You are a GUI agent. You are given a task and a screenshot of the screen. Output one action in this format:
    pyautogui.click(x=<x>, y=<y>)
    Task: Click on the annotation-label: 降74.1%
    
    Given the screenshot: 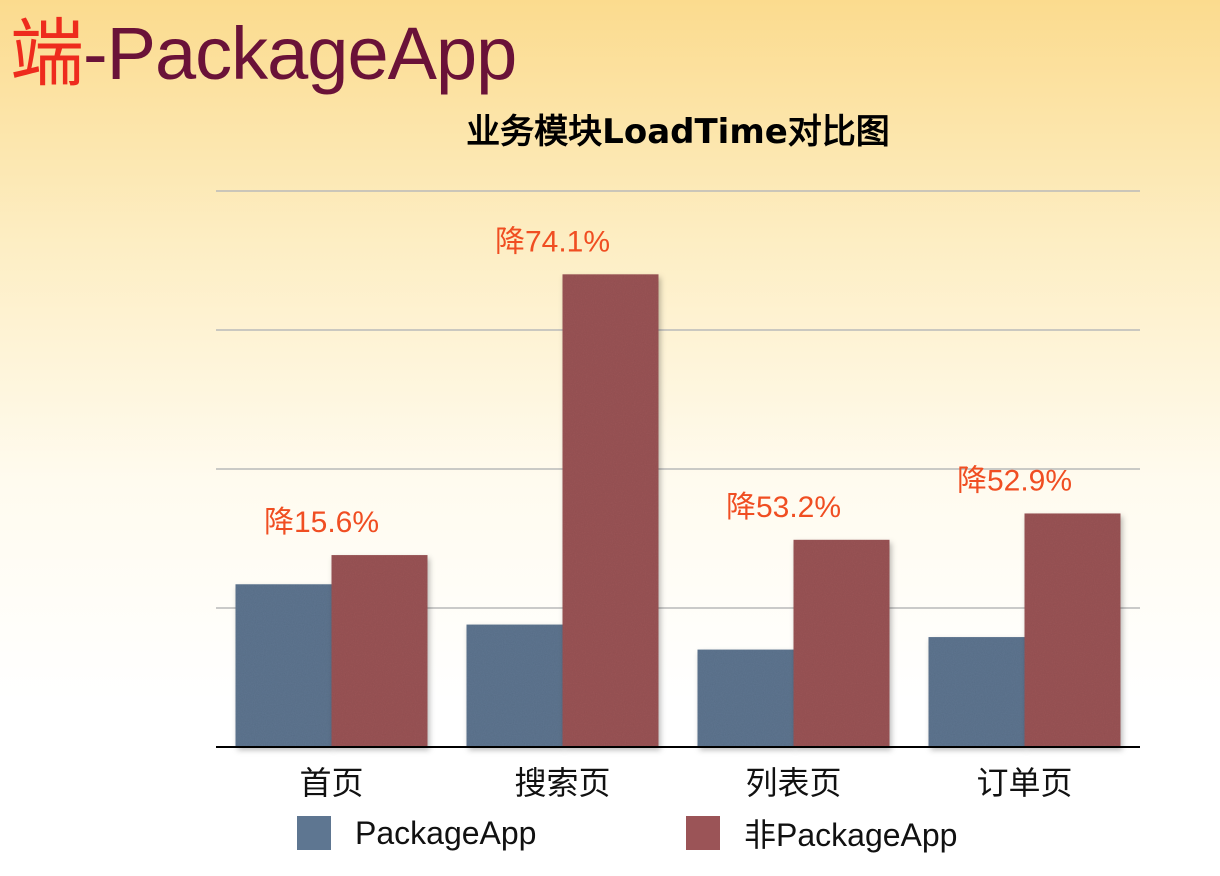 What is the action you would take?
    pyautogui.click(x=552, y=241)
    